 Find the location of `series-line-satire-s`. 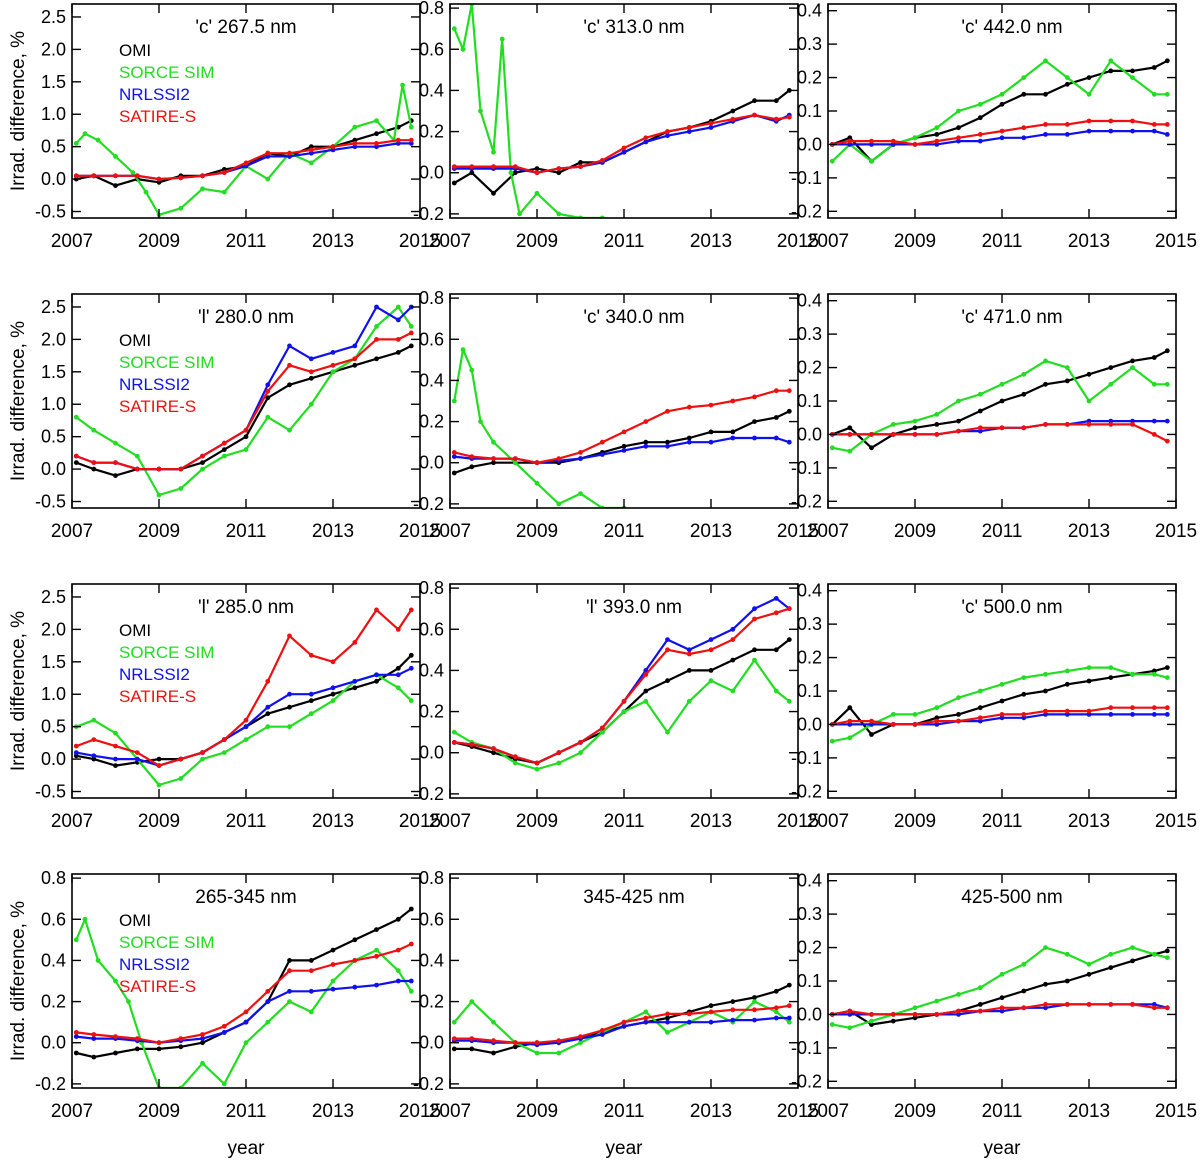

series-line-satire-s is located at coordinates (622, 1024).